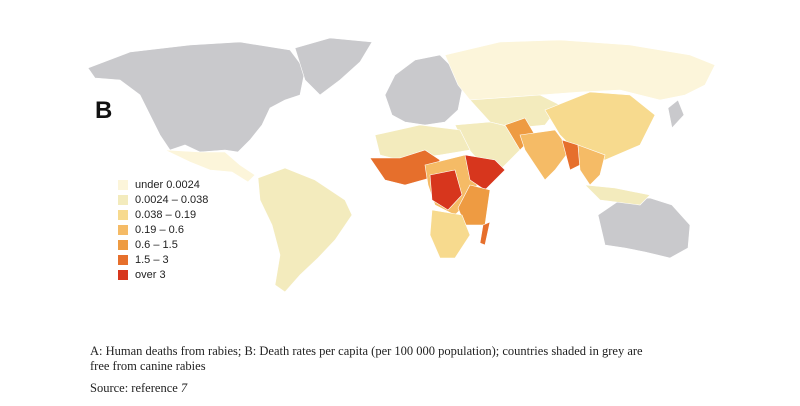  I want to click on mexico-central-america, so click(210, 166).